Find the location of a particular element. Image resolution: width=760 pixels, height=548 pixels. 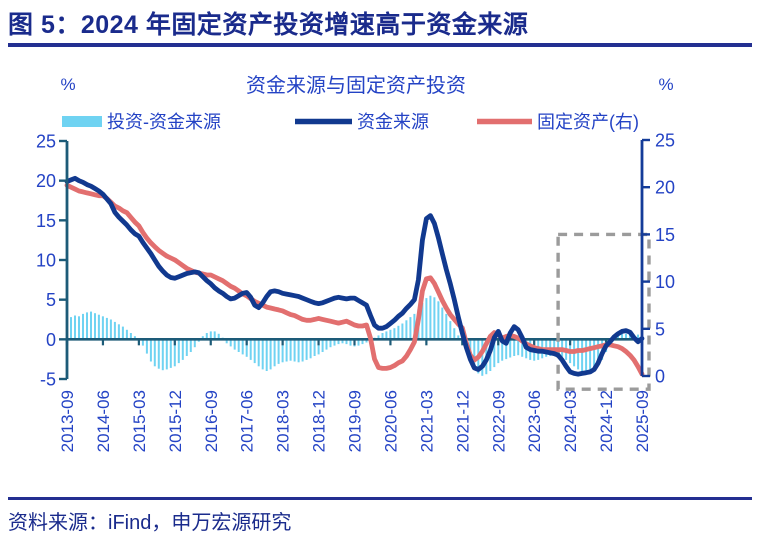

svg-text: 2016-09 is located at coordinates (211, 421).